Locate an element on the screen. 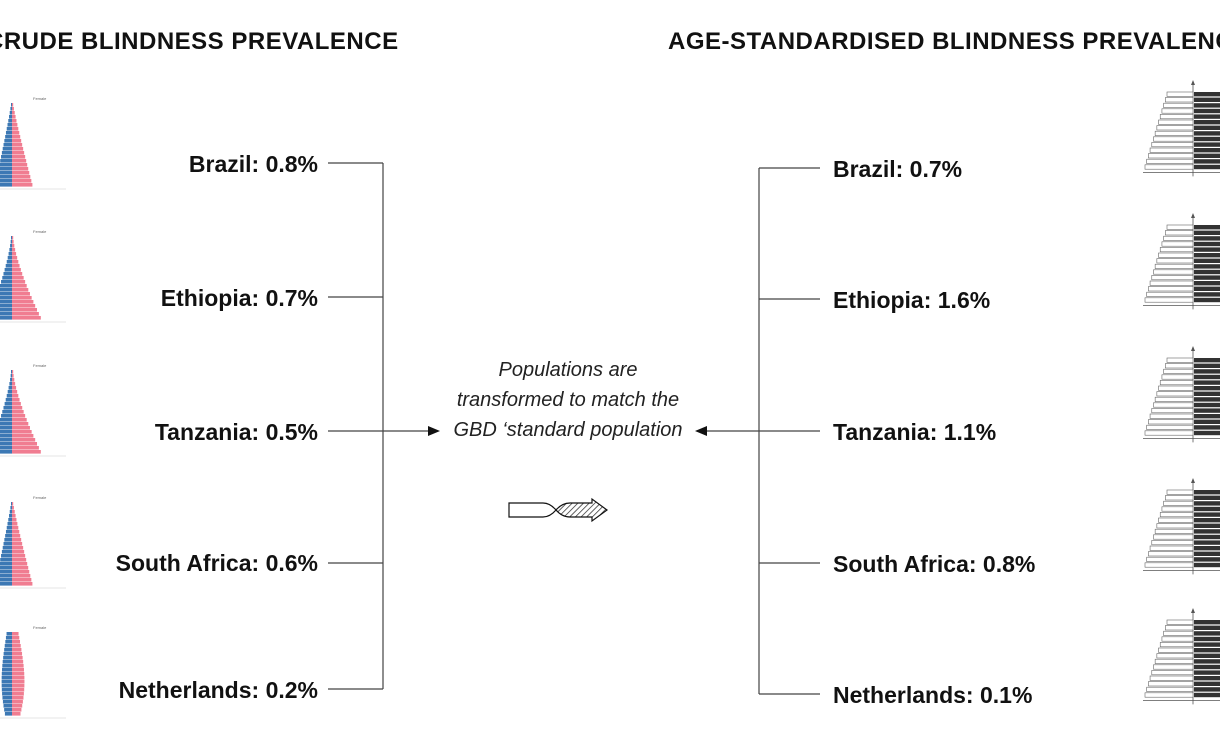  crude-label-brazil: Brazil: 0.8% is located at coordinates (253, 164).